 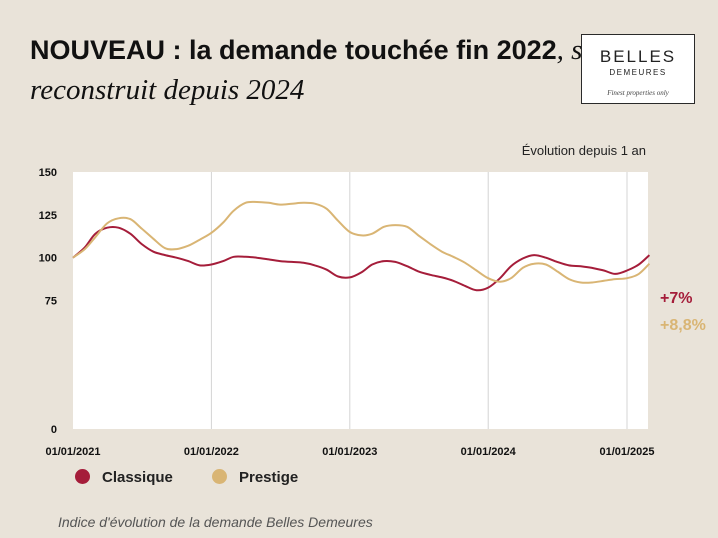 What do you see at coordinates (269, 477) in the screenshot?
I see `legend-label-prestige: Prestige` at bounding box center [269, 477].